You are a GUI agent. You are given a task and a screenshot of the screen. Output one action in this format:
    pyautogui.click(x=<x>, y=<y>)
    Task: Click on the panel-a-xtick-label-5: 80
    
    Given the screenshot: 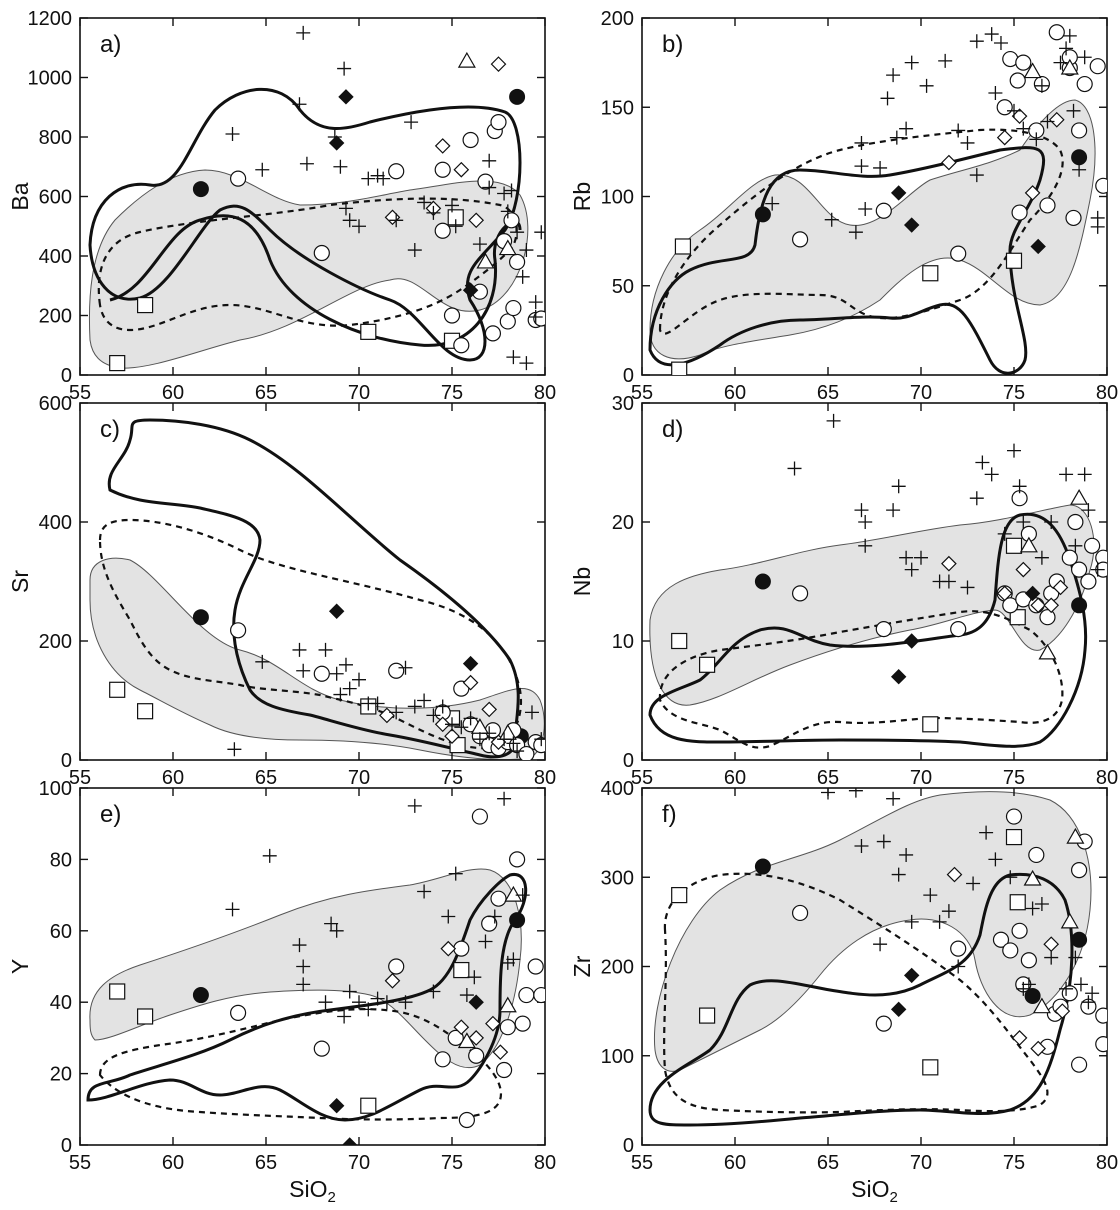 What is the action you would take?
    pyautogui.click(x=545, y=393)
    